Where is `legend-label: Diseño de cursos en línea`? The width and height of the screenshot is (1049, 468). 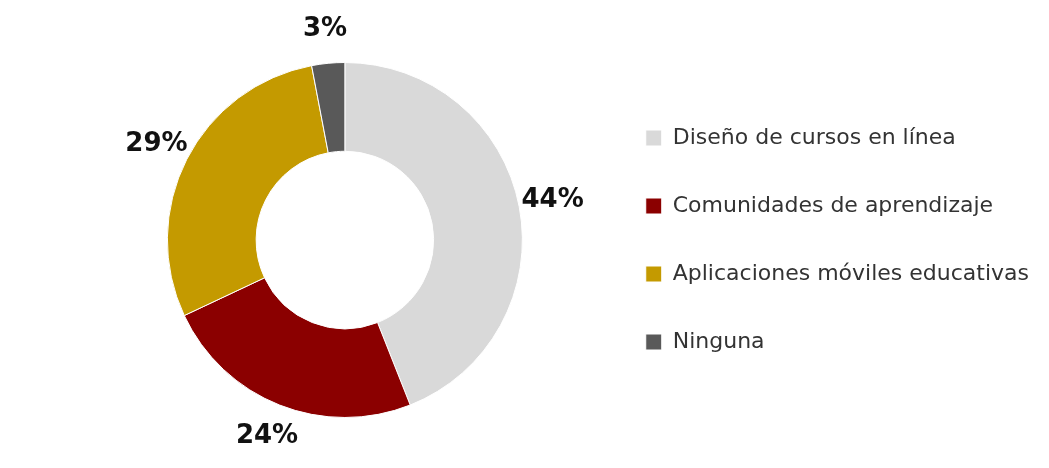 legend-label: Diseño de cursos en línea is located at coordinates (814, 136).